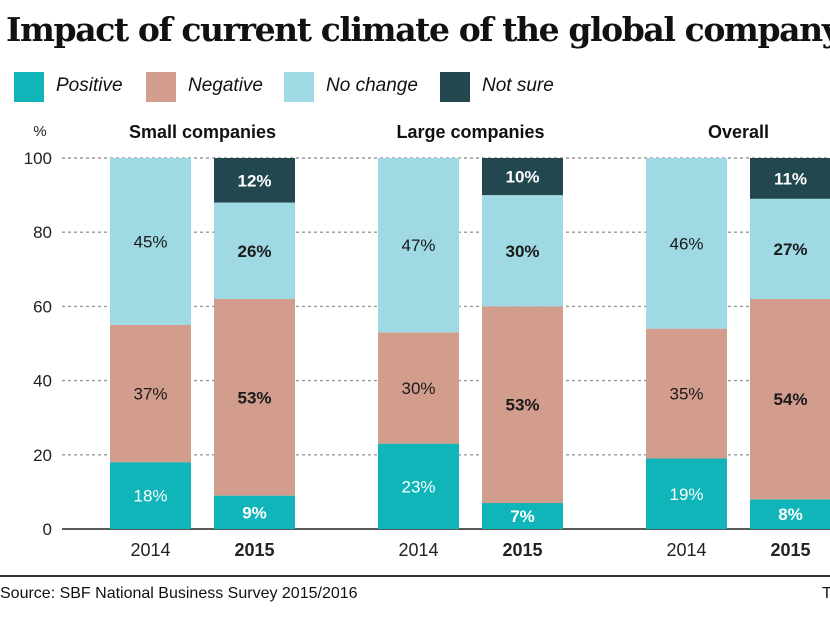 This screenshot has height=622, width=830. What do you see at coordinates (418, 550) in the screenshot?
I see `x-tick-label-large-companies-2014: 2014` at bounding box center [418, 550].